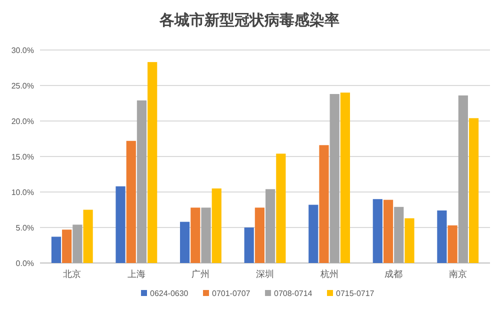 The width and height of the screenshot is (499, 325). Describe the element at coordinates (136, 274) in the screenshot. I see `x-tick-label: 上海` at that location.